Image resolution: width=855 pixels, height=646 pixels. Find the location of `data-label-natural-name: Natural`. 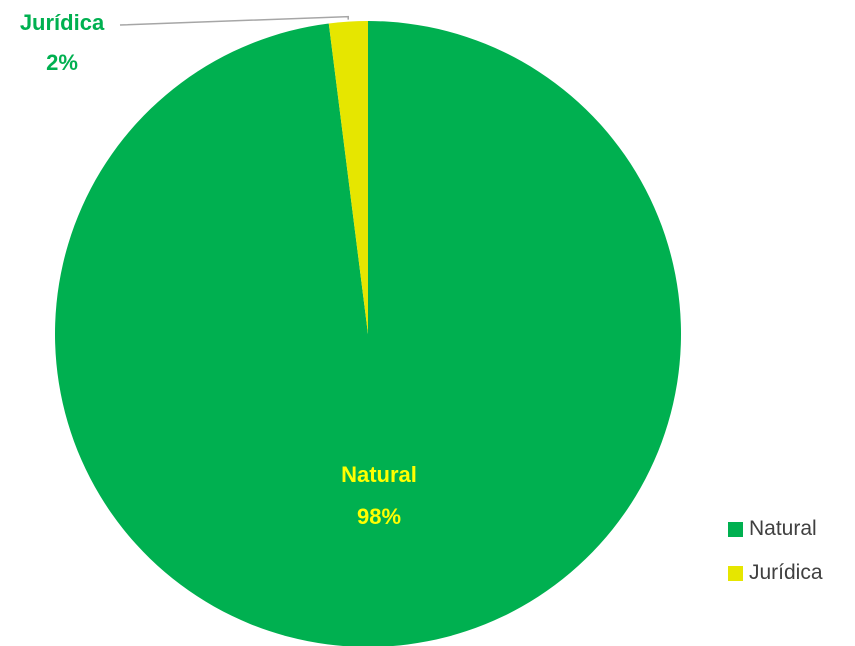

data-label-natural-name: Natural is located at coordinates (379, 474).